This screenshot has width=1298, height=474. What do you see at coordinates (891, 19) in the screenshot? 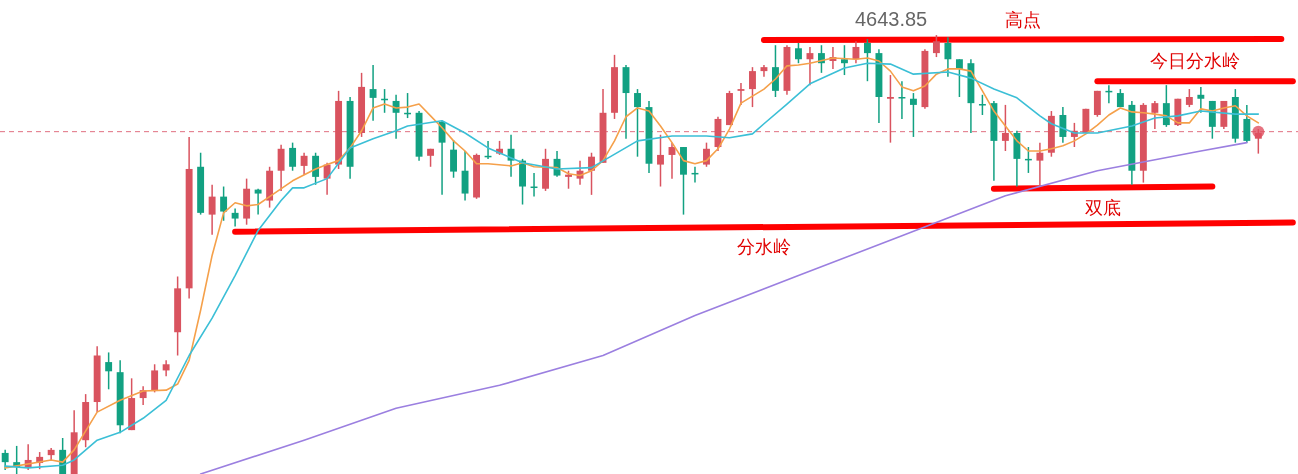
I see `annotation: 4643.85` at bounding box center [891, 19].